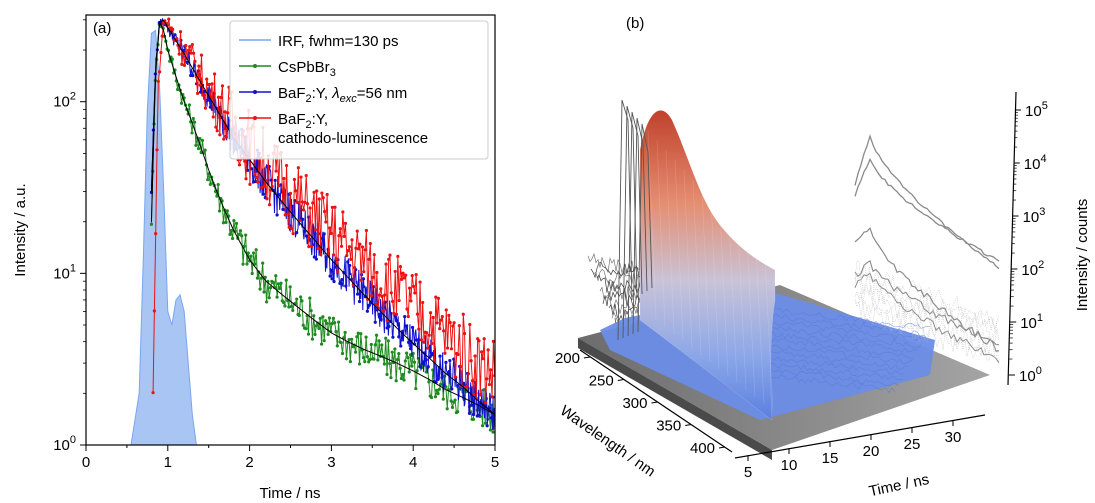 The image size is (1095, 503). Describe the element at coordinates (1031, 322) in the screenshot. I see `counts-tick-label: 10¹` at that location.